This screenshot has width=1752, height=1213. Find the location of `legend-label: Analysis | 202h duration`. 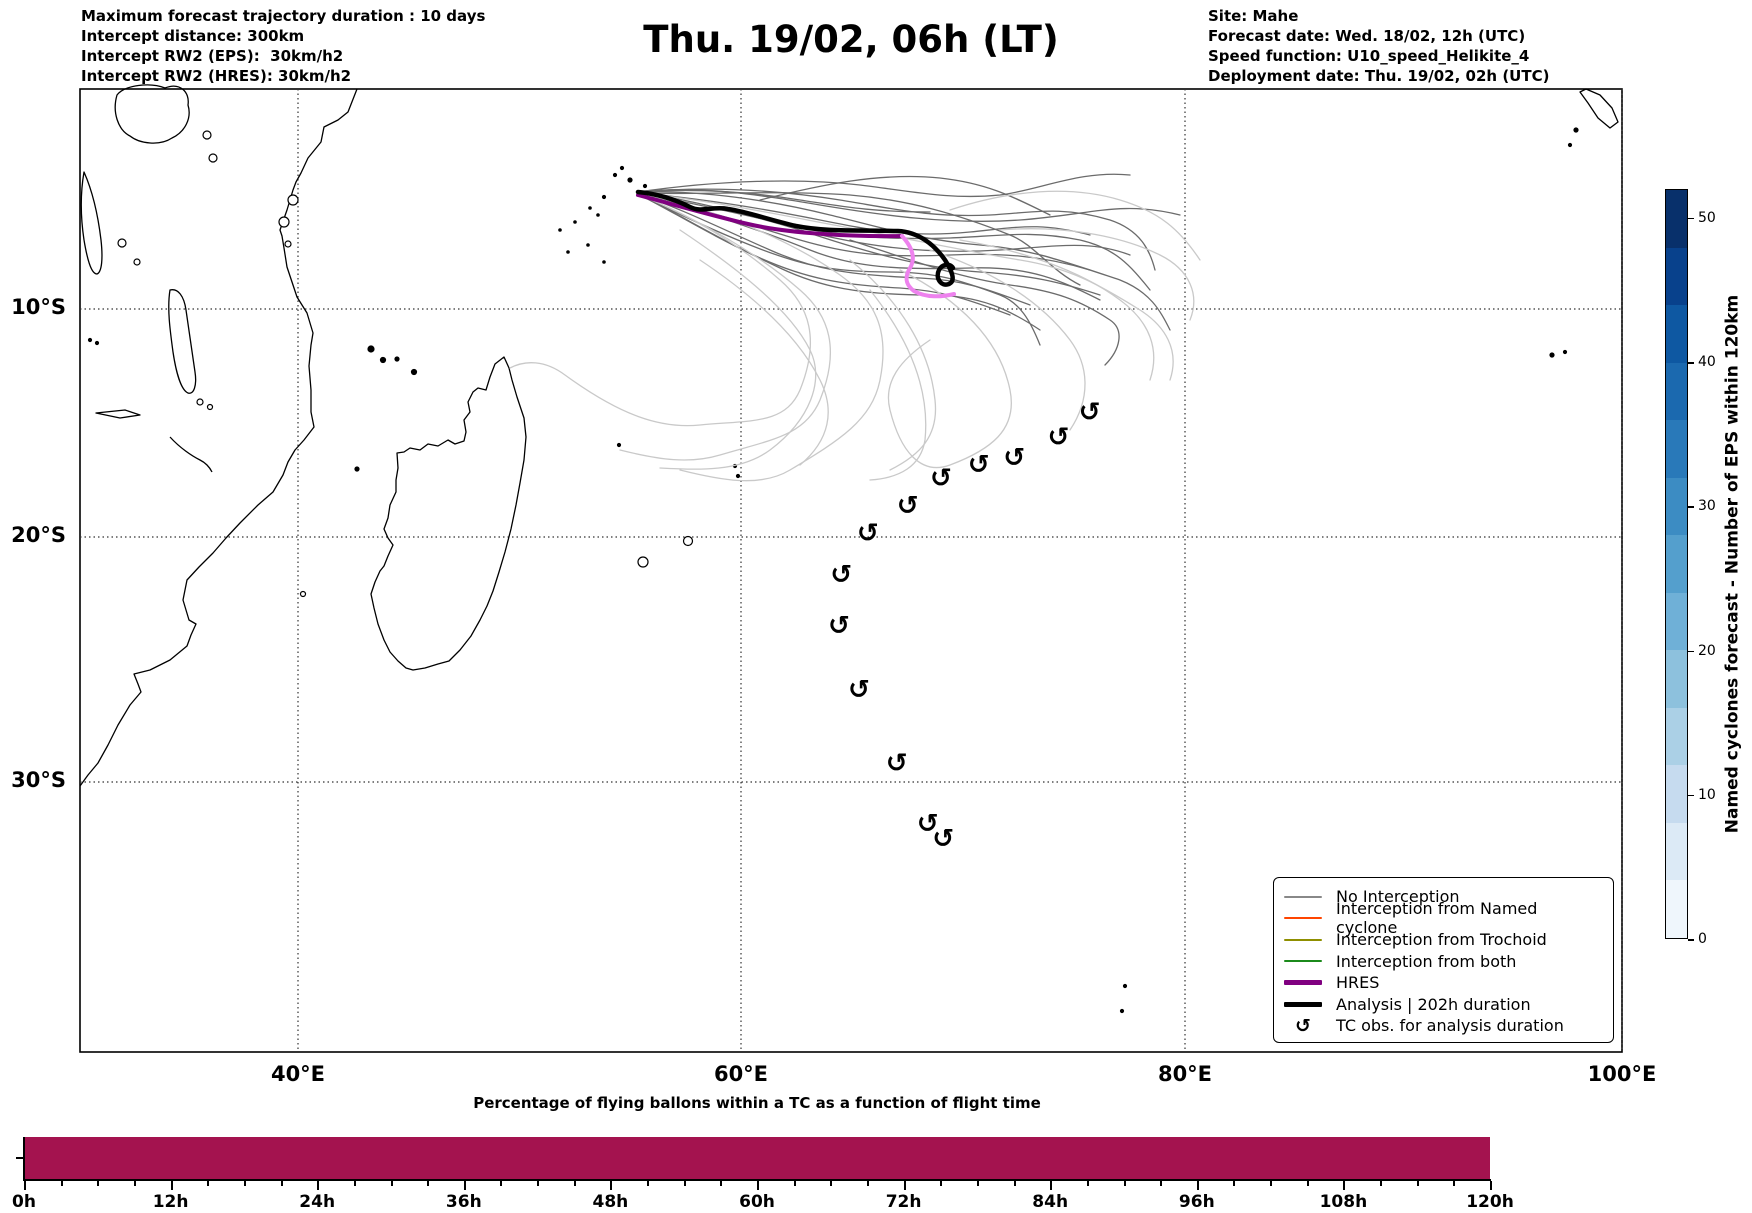

legend-label: Analysis | 202h duration is located at coordinates (1433, 1004).